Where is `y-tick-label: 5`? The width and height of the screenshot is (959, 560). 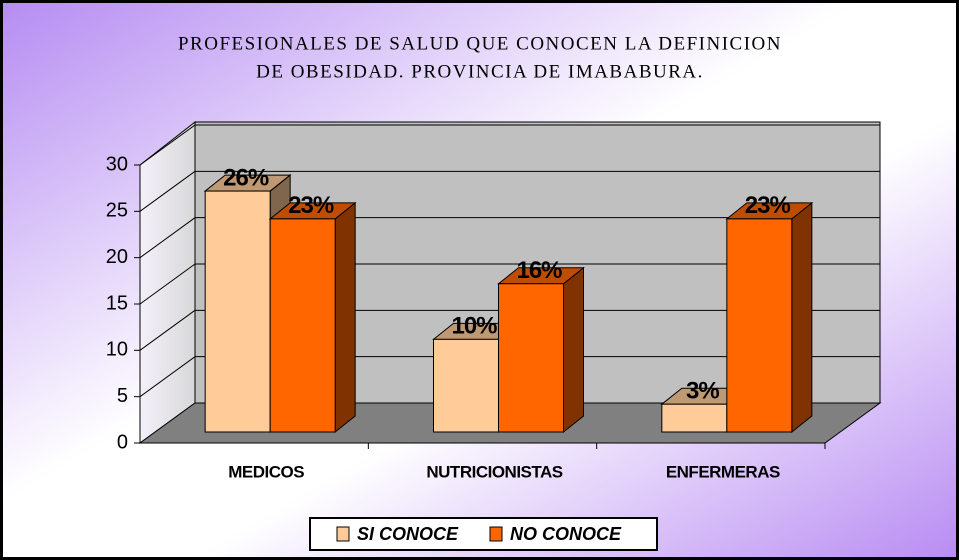
y-tick-label: 5 is located at coordinates (122, 396).